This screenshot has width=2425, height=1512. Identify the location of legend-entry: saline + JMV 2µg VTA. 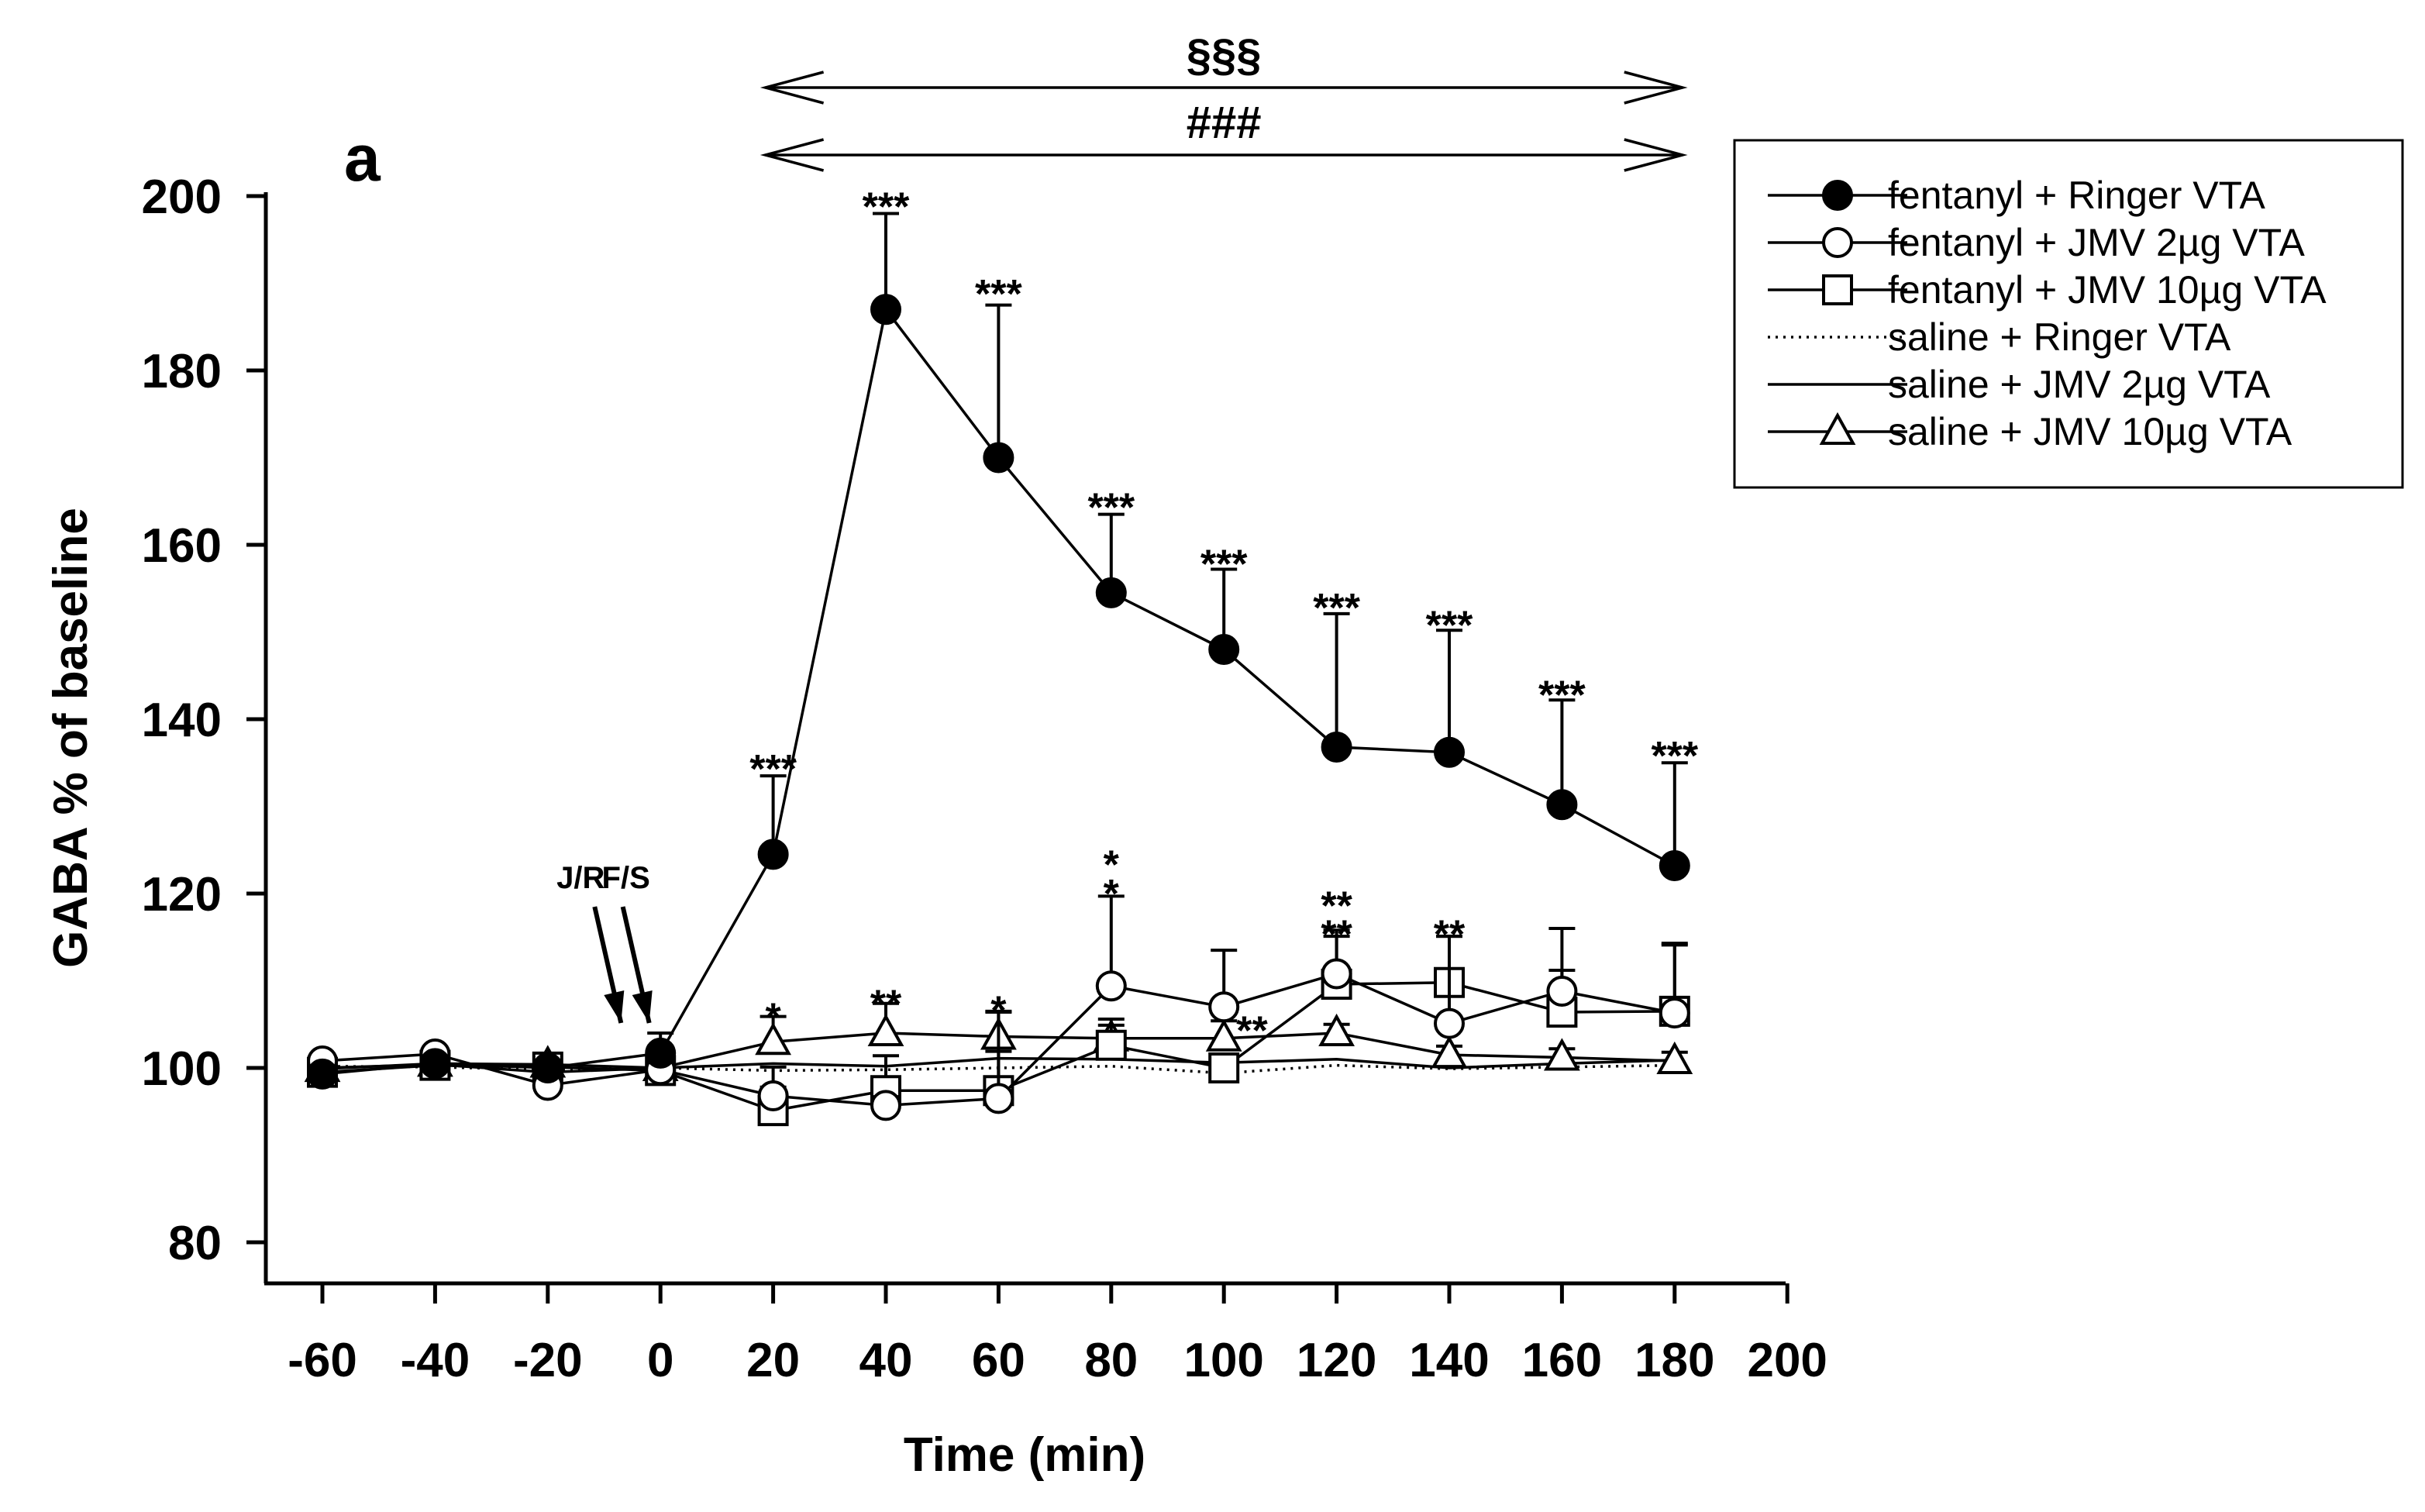
(2020, 384).